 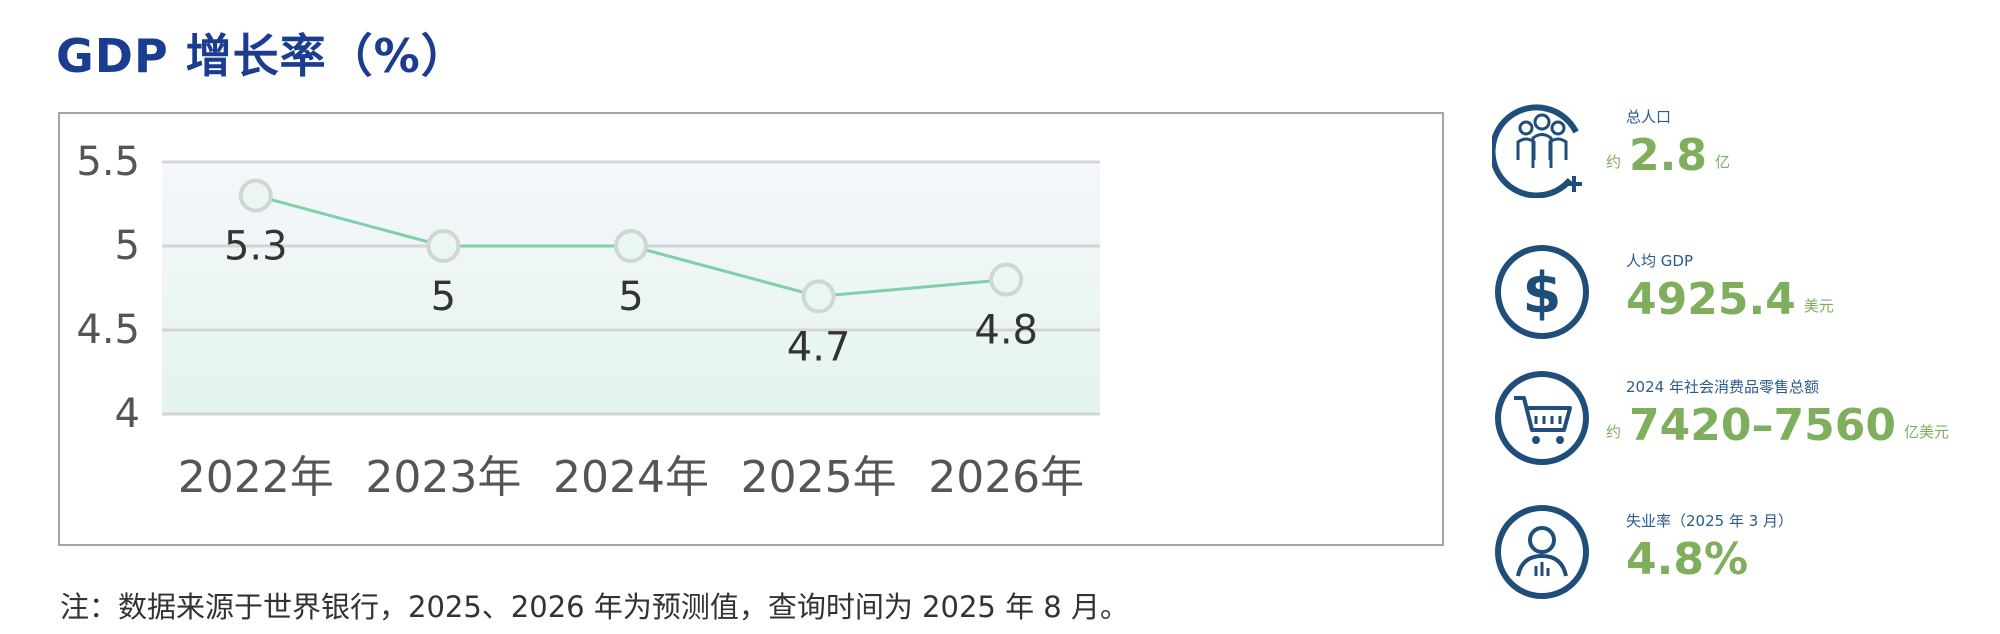 What do you see at coordinates (1542, 418) in the screenshot?
I see `cart-icon` at bounding box center [1542, 418].